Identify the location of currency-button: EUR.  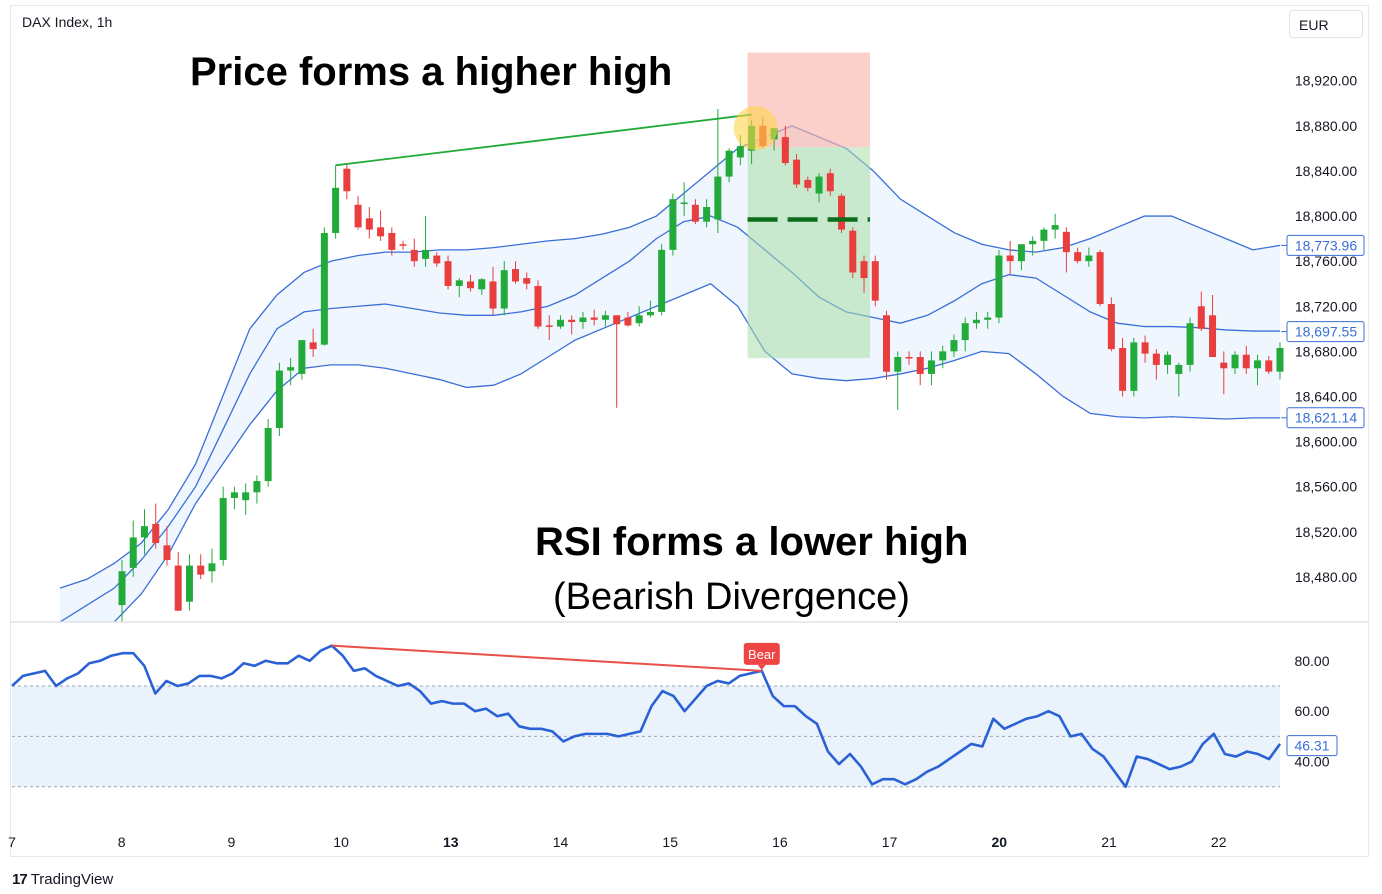
(1326, 24).